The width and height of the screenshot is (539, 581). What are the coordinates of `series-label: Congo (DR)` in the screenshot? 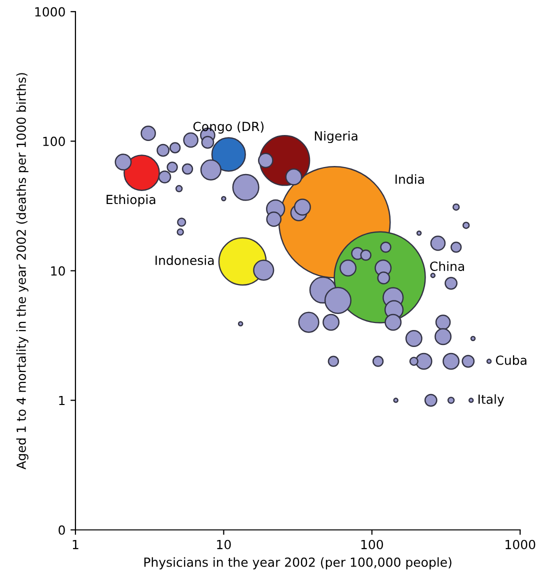 It's located at (228, 128).